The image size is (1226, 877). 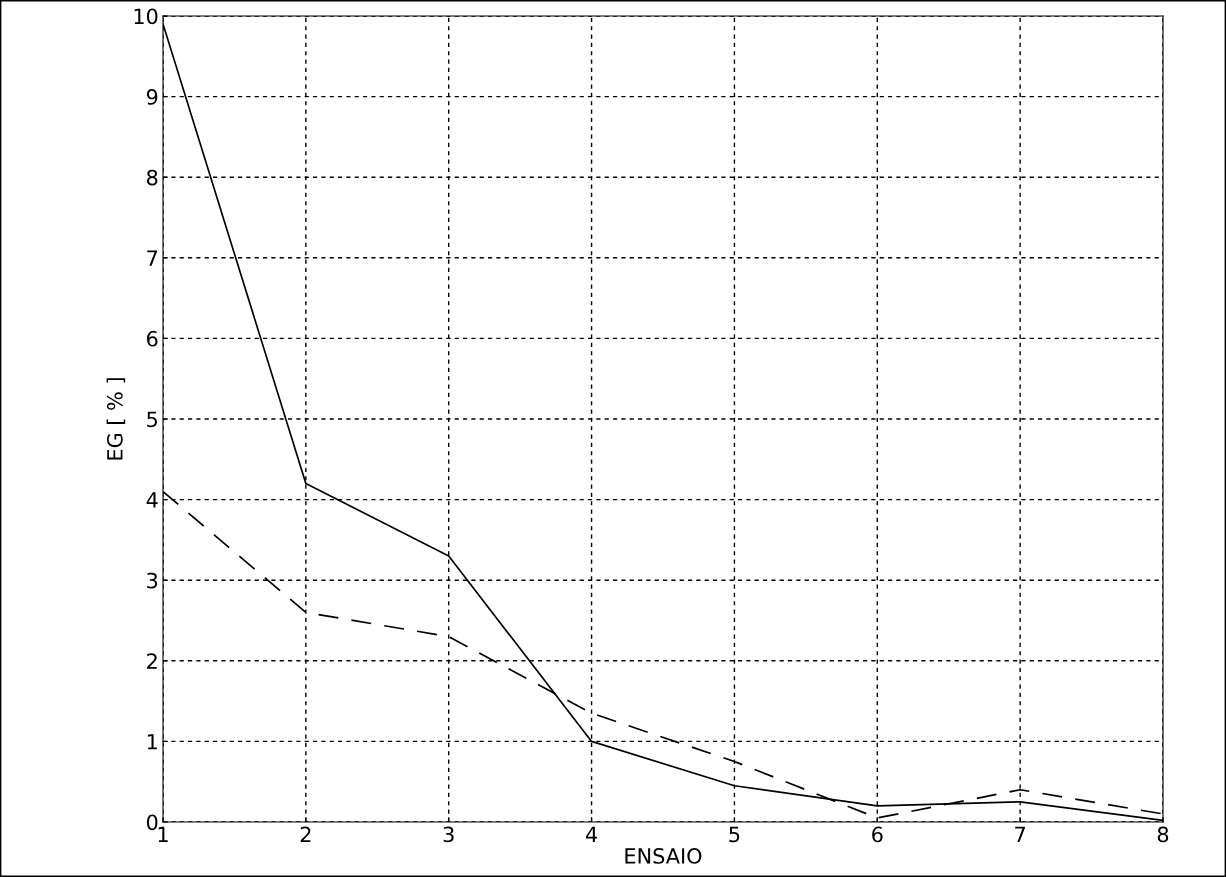 What do you see at coordinates (152, 258) in the screenshot?
I see `y-tick-label: 7` at bounding box center [152, 258].